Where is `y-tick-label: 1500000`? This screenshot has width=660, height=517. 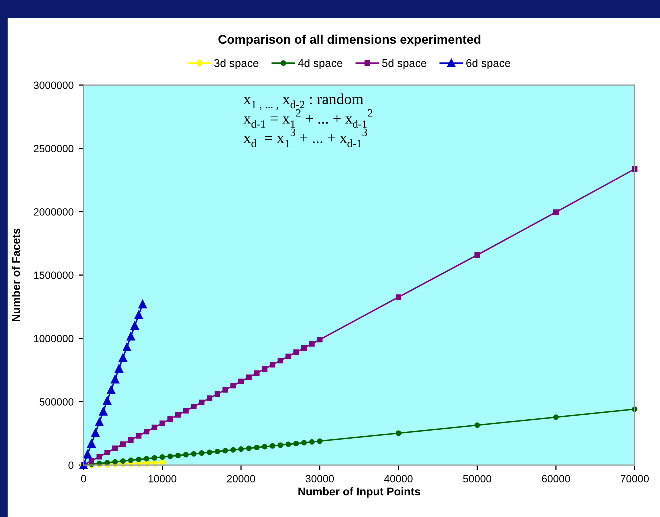 y-tick-label: 1500000 is located at coordinates (54, 276).